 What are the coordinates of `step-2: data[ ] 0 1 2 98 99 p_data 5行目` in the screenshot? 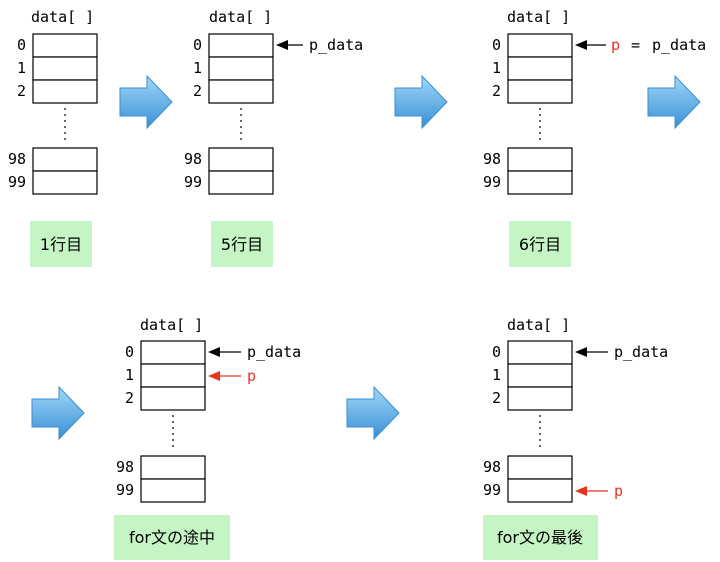 It's located at (273, 137).